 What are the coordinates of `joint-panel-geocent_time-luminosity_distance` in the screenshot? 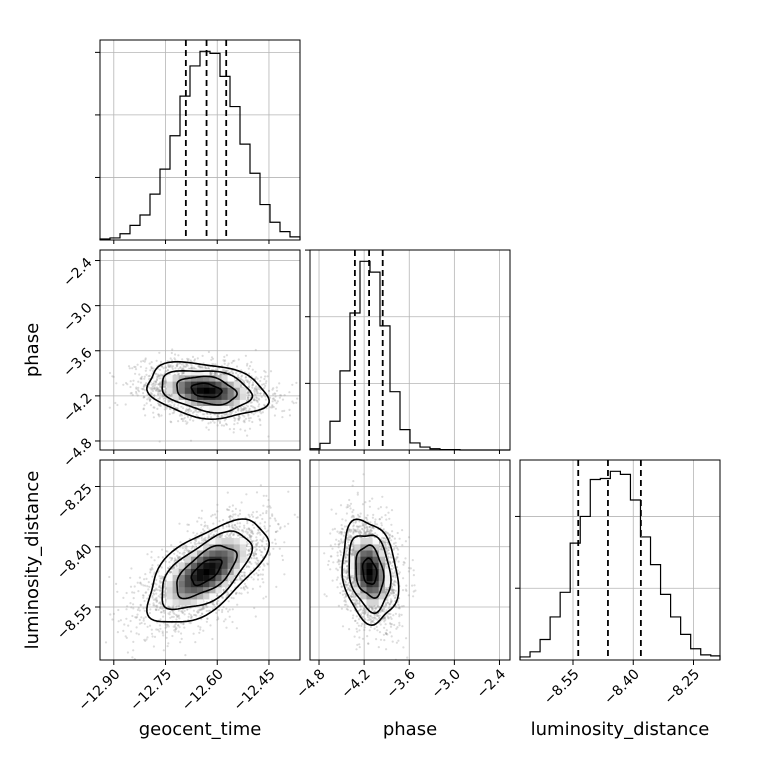 It's located at (200, 560).